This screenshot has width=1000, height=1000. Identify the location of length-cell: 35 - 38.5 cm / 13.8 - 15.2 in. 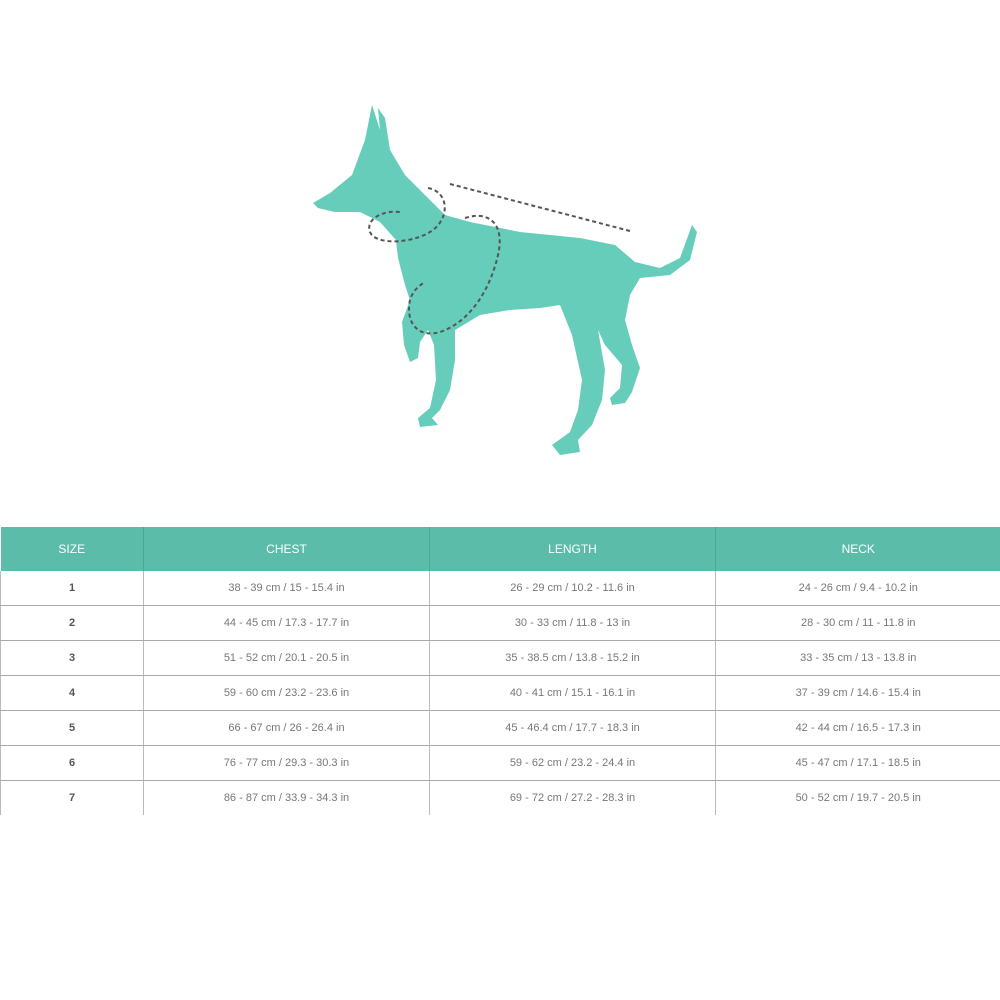
(572, 658).